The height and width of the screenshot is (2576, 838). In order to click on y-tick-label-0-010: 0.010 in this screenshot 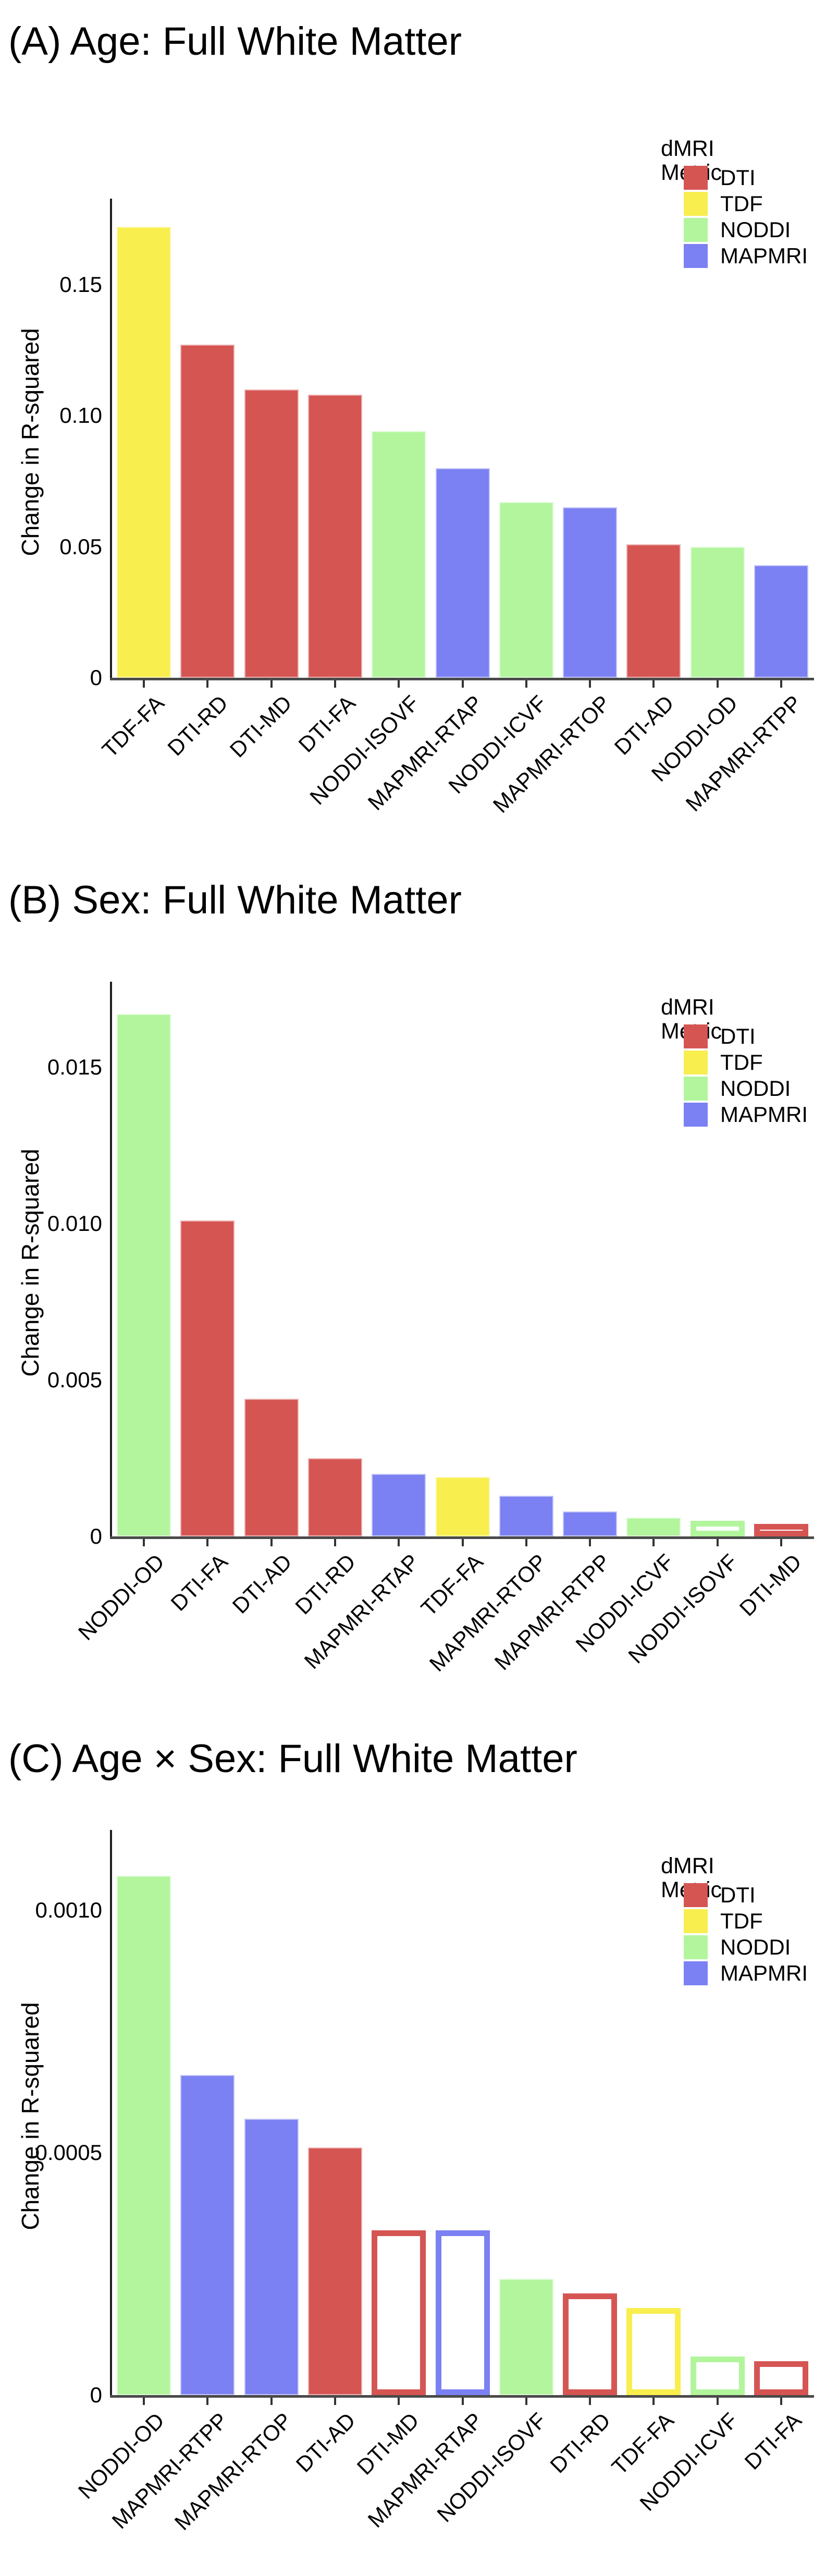, I will do `click(75, 1223)`.